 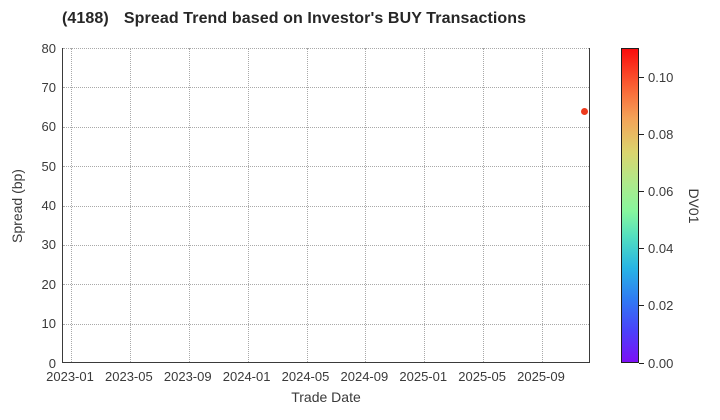 I want to click on x-tick-label: 2023-01, so click(x=70, y=376).